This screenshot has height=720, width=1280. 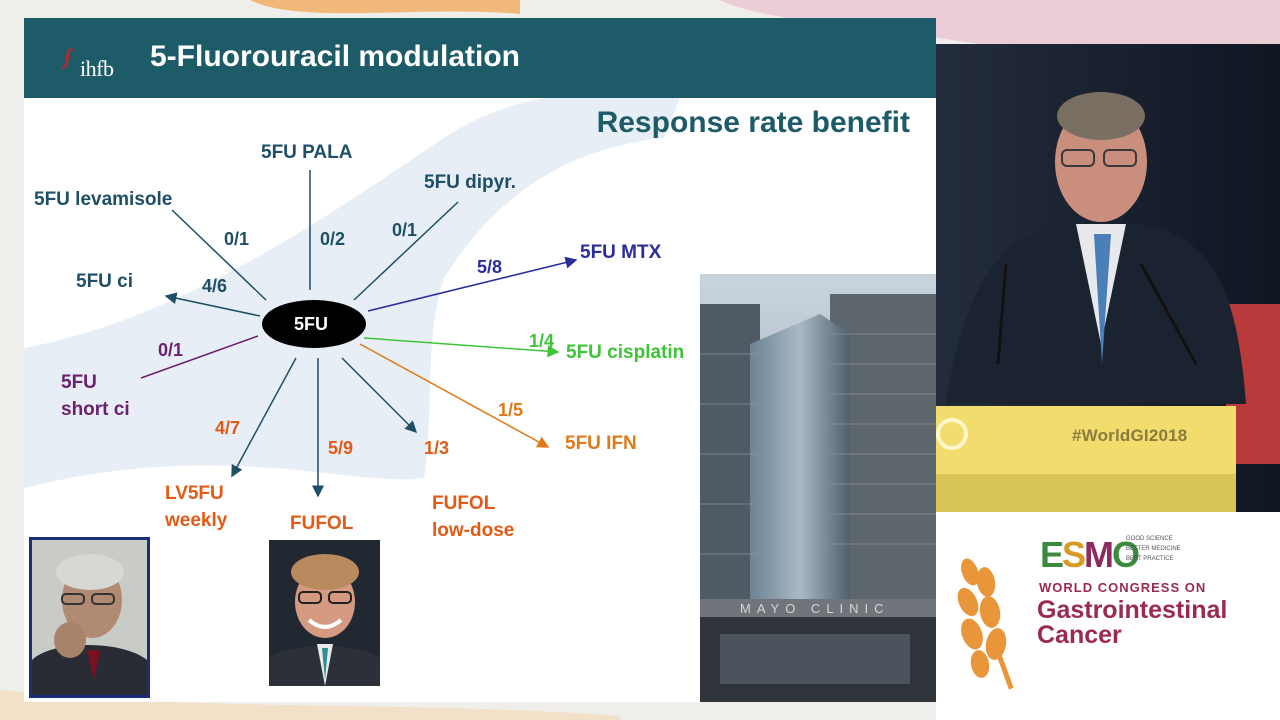 What do you see at coordinates (68, 56) in the screenshot?
I see `ihfb-logo-mark: ʃ` at bounding box center [68, 56].